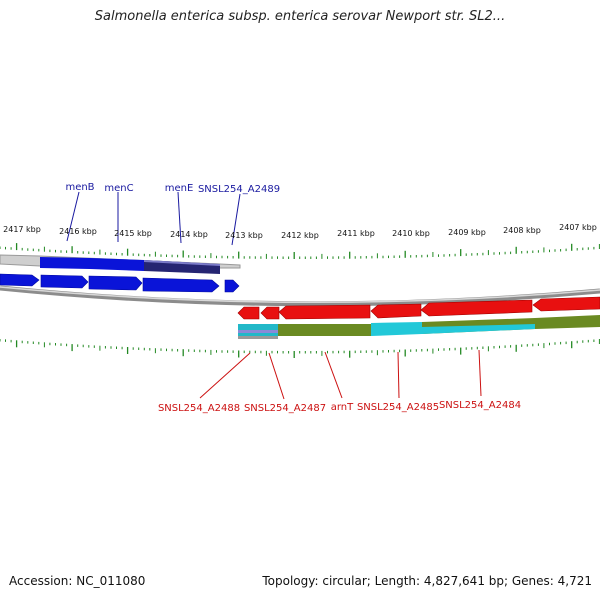 This screenshot has height=600, width=600. I want to click on leader-SNSL254_A2484, so click(480, 373).